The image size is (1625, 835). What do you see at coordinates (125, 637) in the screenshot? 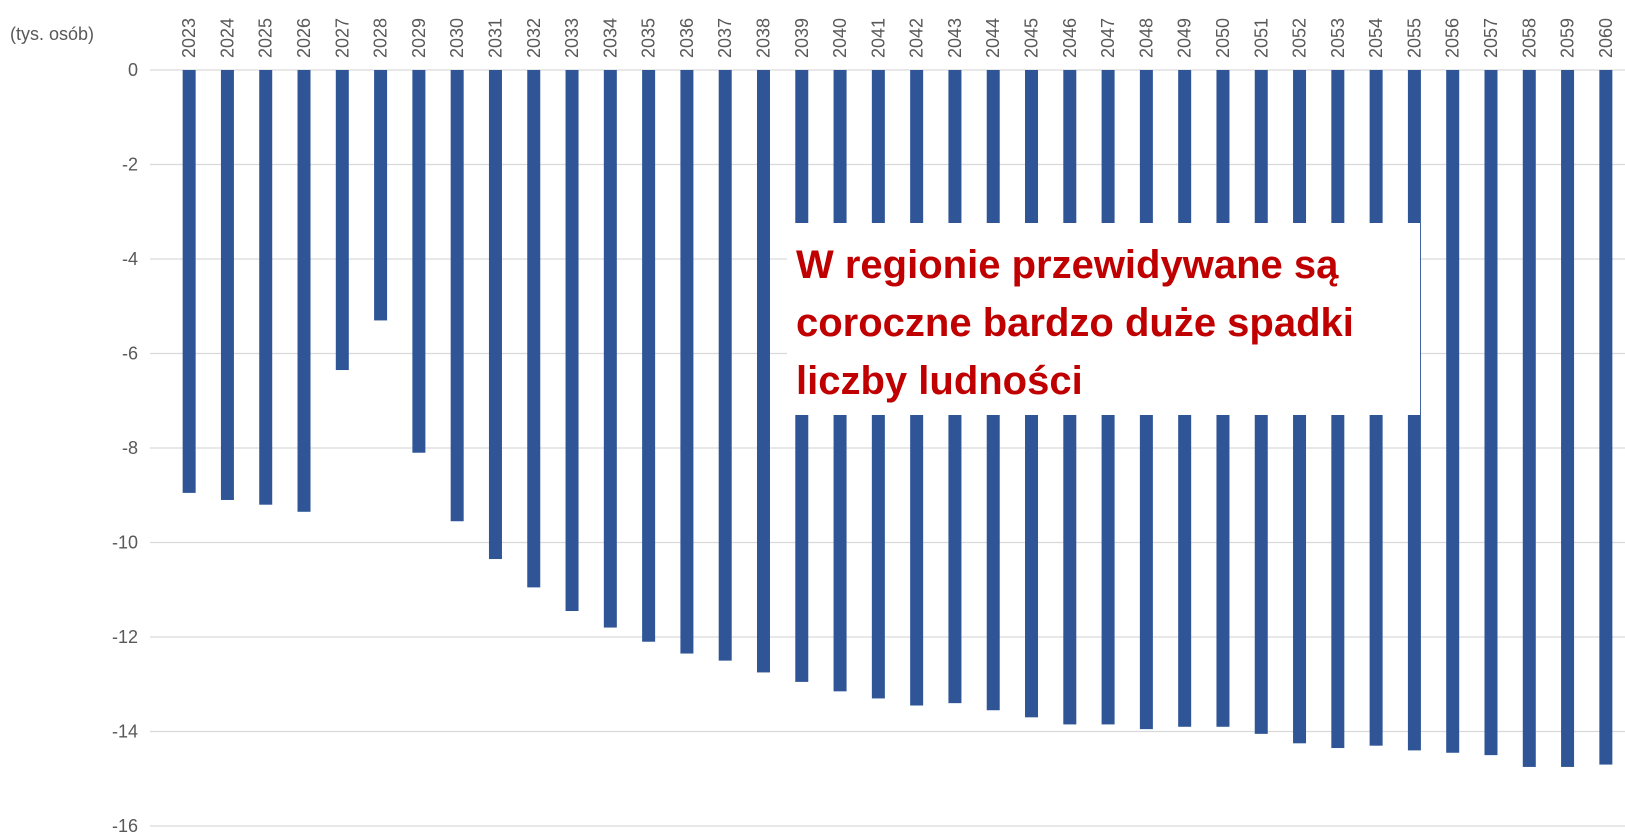
I see `y-tick-label: -12` at bounding box center [125, 637].